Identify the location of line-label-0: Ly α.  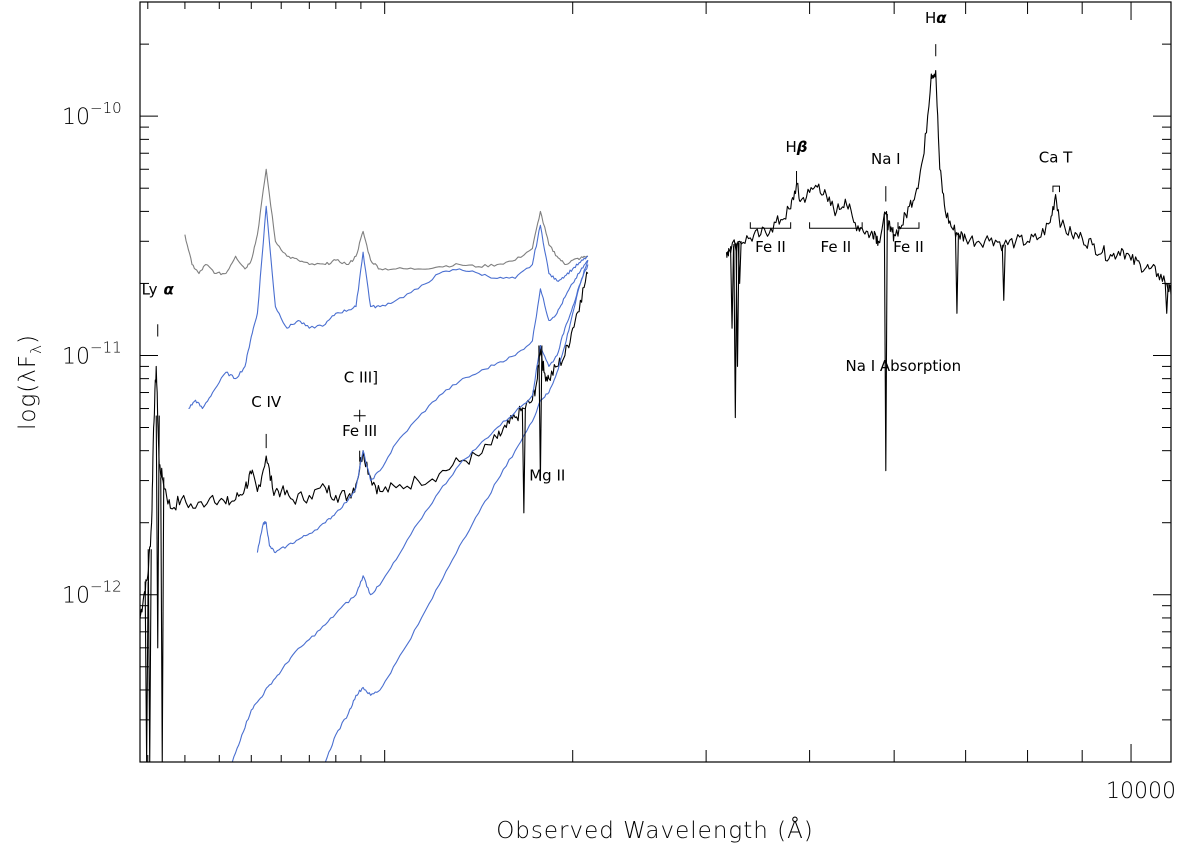
(158, 289).